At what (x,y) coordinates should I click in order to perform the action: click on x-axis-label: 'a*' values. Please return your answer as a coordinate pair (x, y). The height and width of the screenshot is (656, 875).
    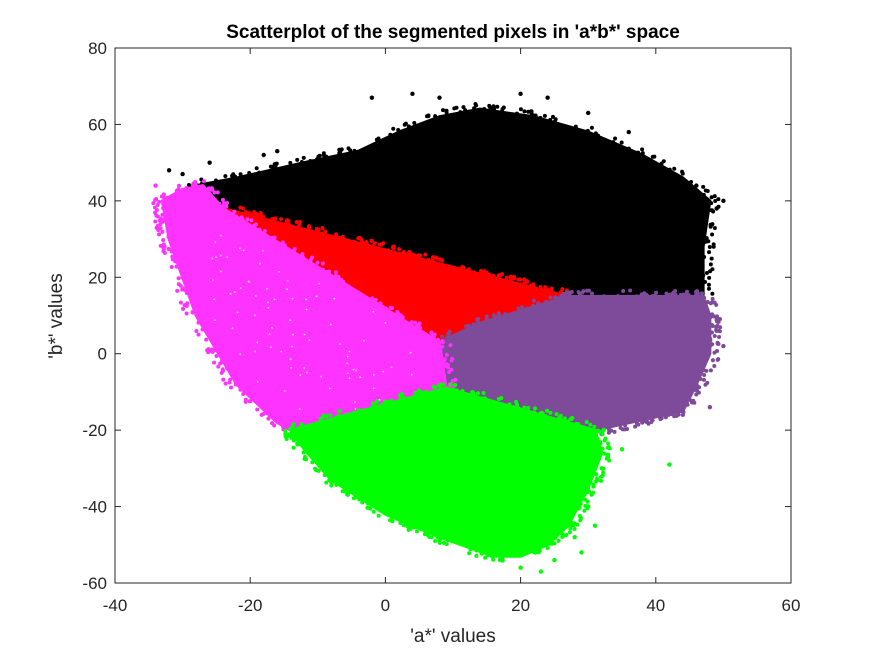
    Looking at the image, I should click on (452, 636).